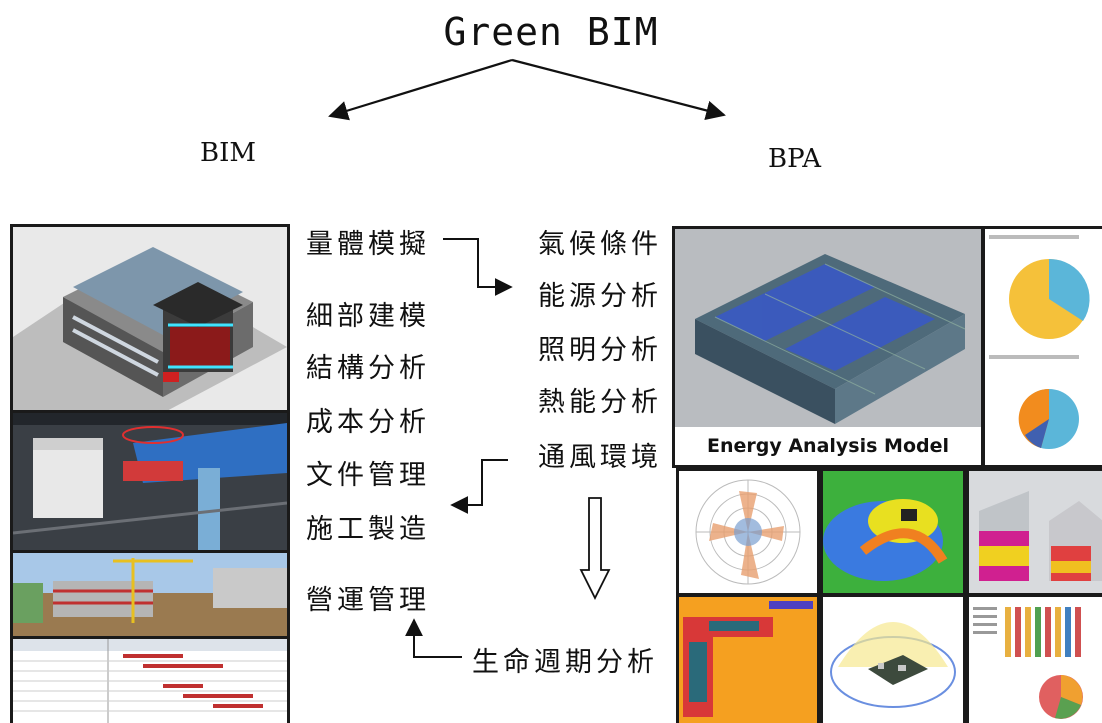 The width and height of the screenshot is (1102, 723). Describe the element at coordinates (565, 662) in the screenshot. I see `lifecycle-analysis: 生命週期分析` at that location.